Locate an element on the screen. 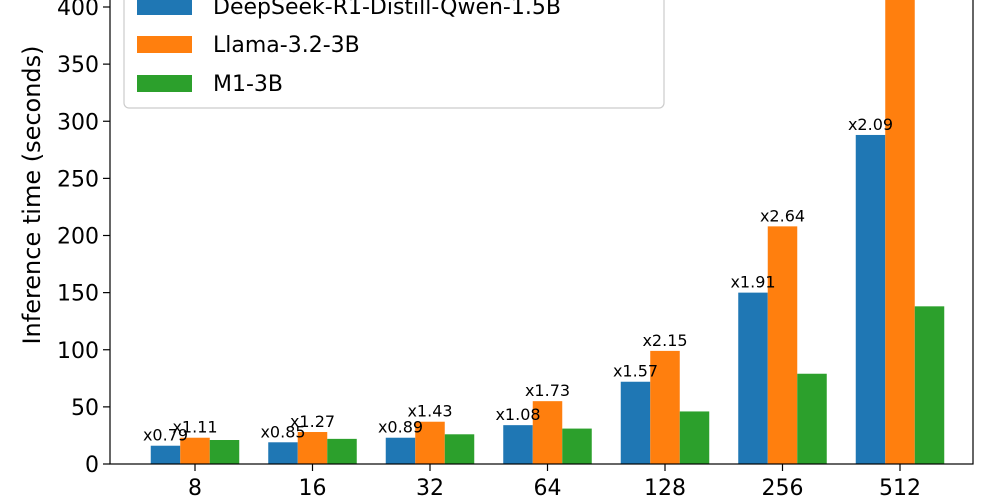  bar-data-label: x1.73 is located at coordinates (547, 390).